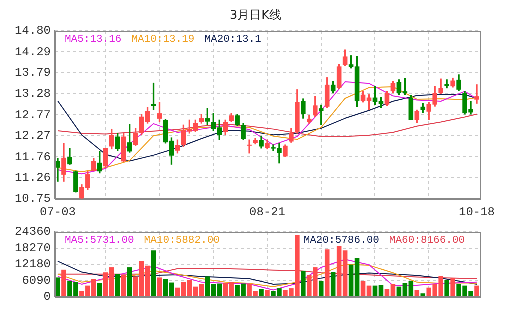 The image size is (505, 330). Describe the element at coordinates (427, 240) in the screenshot. I see `text: MA60:8166.00` at that location.